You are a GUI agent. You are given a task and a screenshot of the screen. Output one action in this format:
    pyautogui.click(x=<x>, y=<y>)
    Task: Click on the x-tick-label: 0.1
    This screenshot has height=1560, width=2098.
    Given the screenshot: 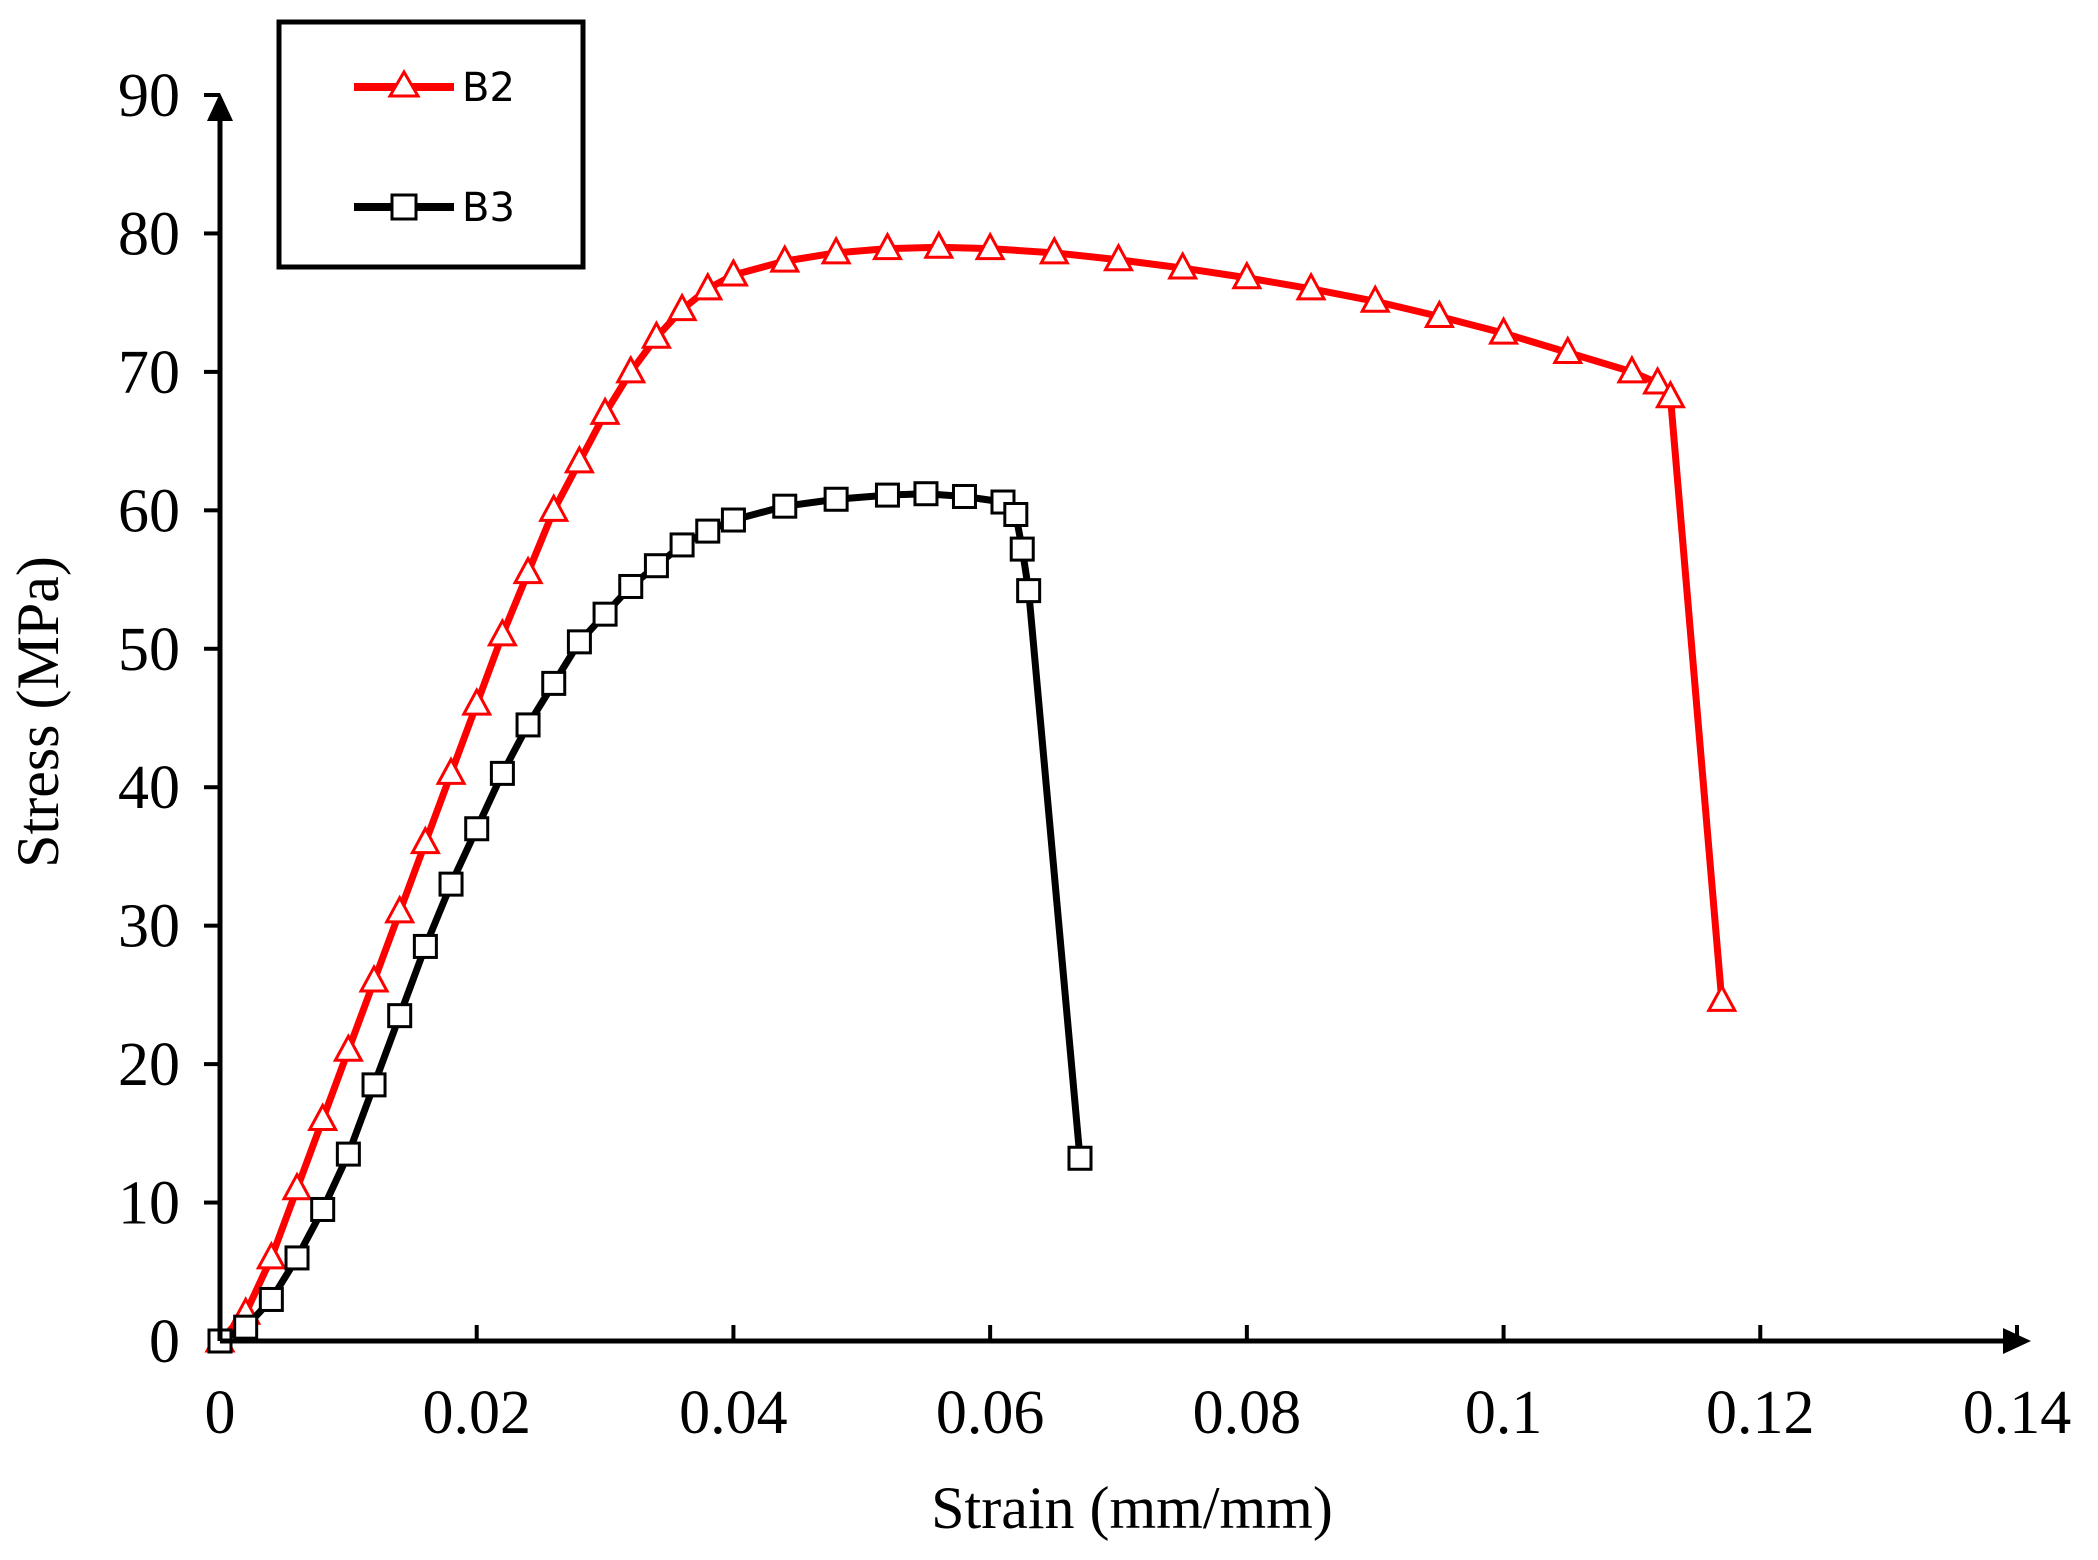 What is the action you would take?
    pyautogui.click(x=1504, y=1413)
    